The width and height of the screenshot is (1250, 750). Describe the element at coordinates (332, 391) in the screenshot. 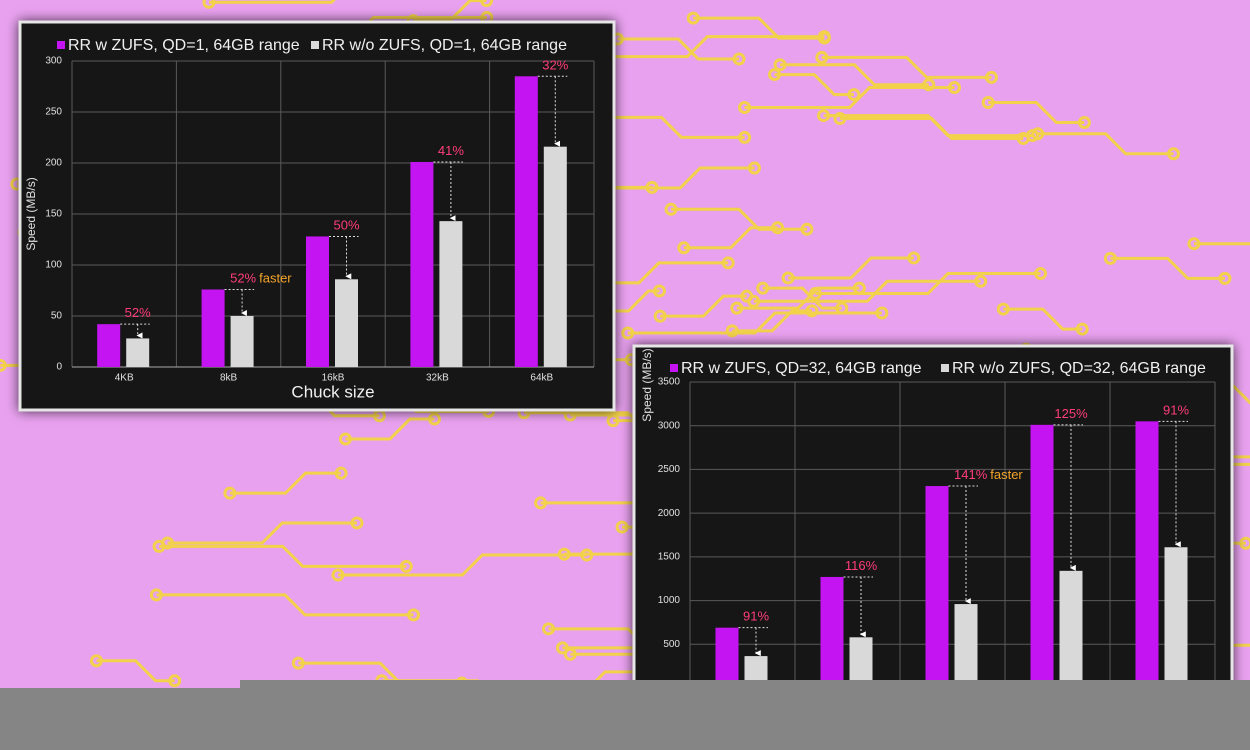

I see `x-axis-title: Chuck size` at that location.